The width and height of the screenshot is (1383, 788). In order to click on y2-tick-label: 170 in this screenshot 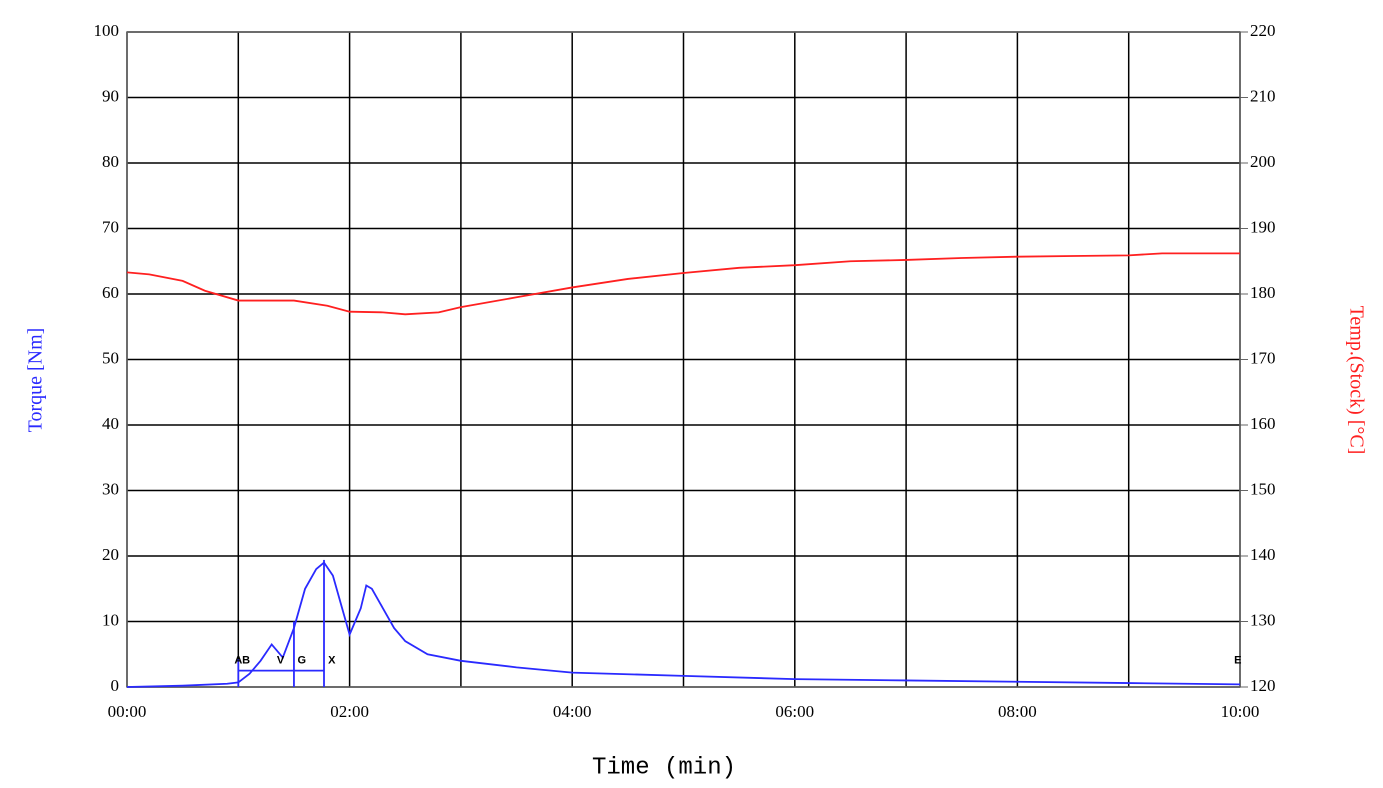, I will do `click(1263, 357)`.